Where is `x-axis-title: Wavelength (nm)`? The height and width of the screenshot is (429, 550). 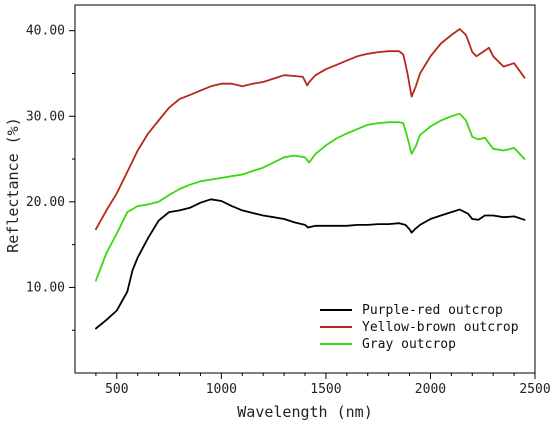 x-axis-title: Wavelength (nm) is located at coordinates (304, 412).